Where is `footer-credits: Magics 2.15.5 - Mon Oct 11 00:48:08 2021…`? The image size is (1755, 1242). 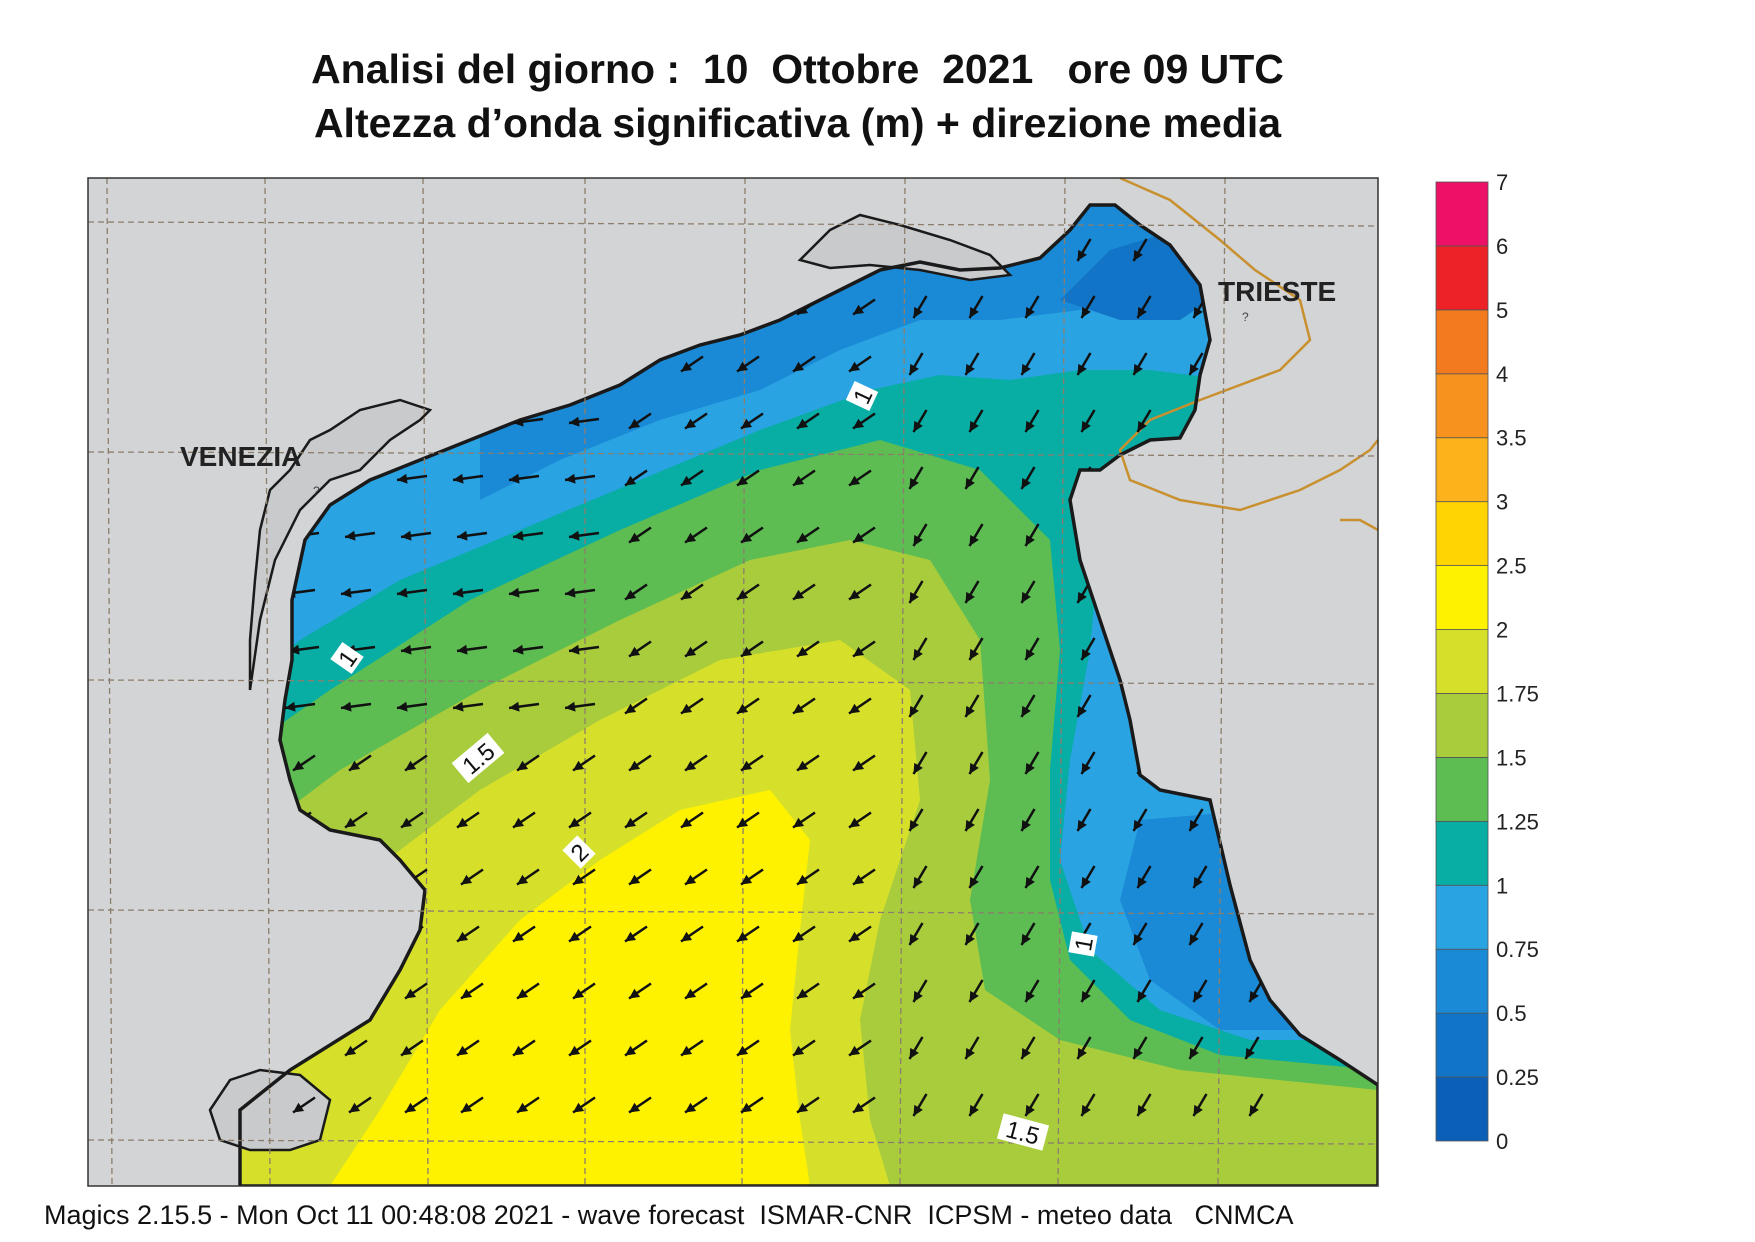 footer-credits: Magics 2.15.5 - Mon Oct 11 00:48:08 2021… is located at coordinates (669, 1215).